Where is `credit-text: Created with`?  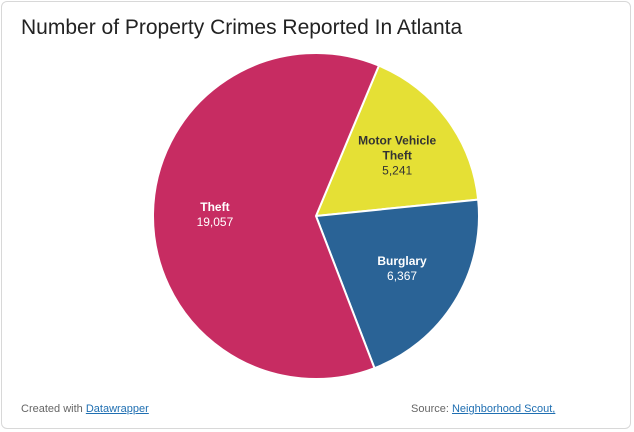 credit-text: Created with is located at coordinates (52, 409).